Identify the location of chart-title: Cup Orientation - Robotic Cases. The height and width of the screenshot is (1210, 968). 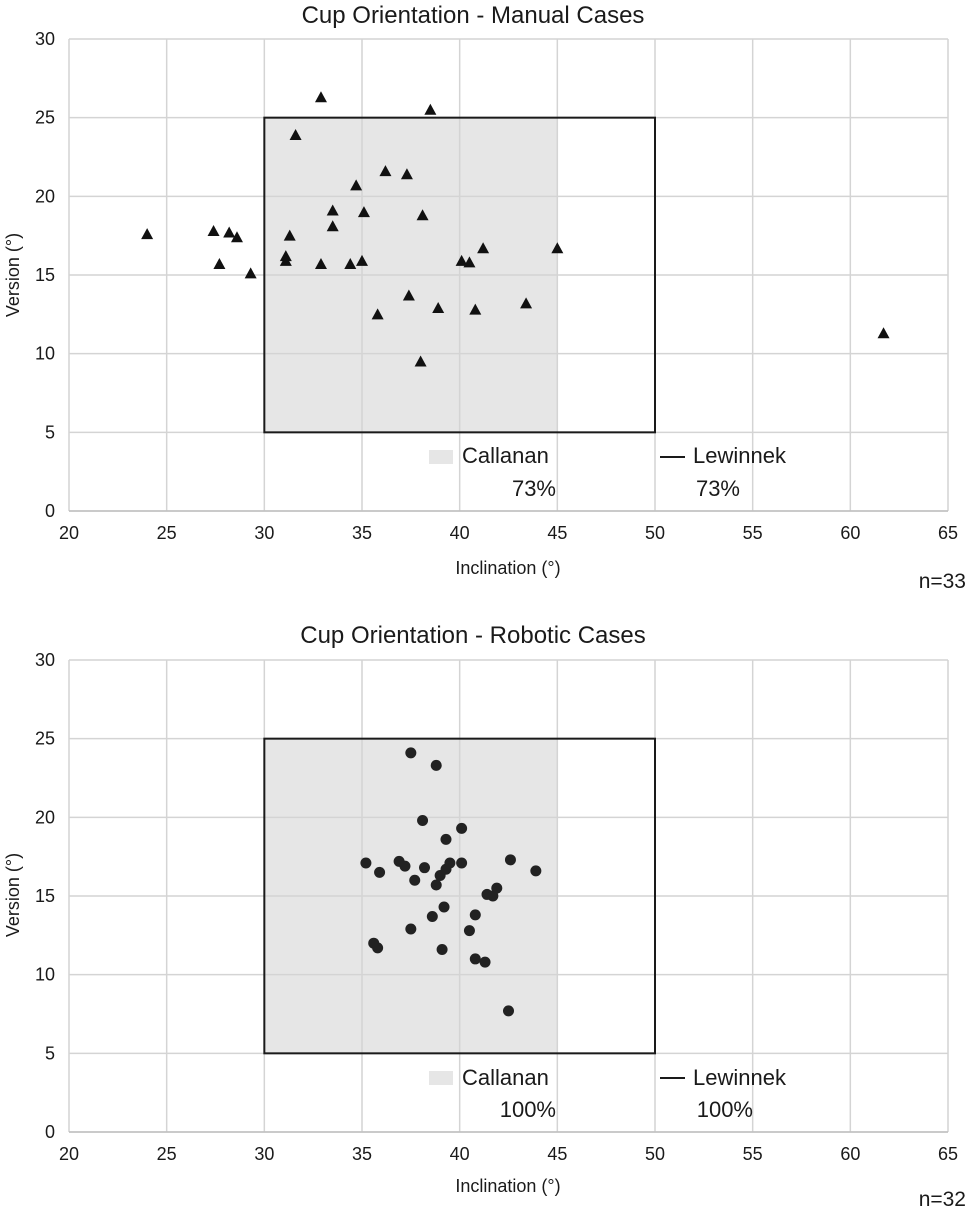
(473, 635).